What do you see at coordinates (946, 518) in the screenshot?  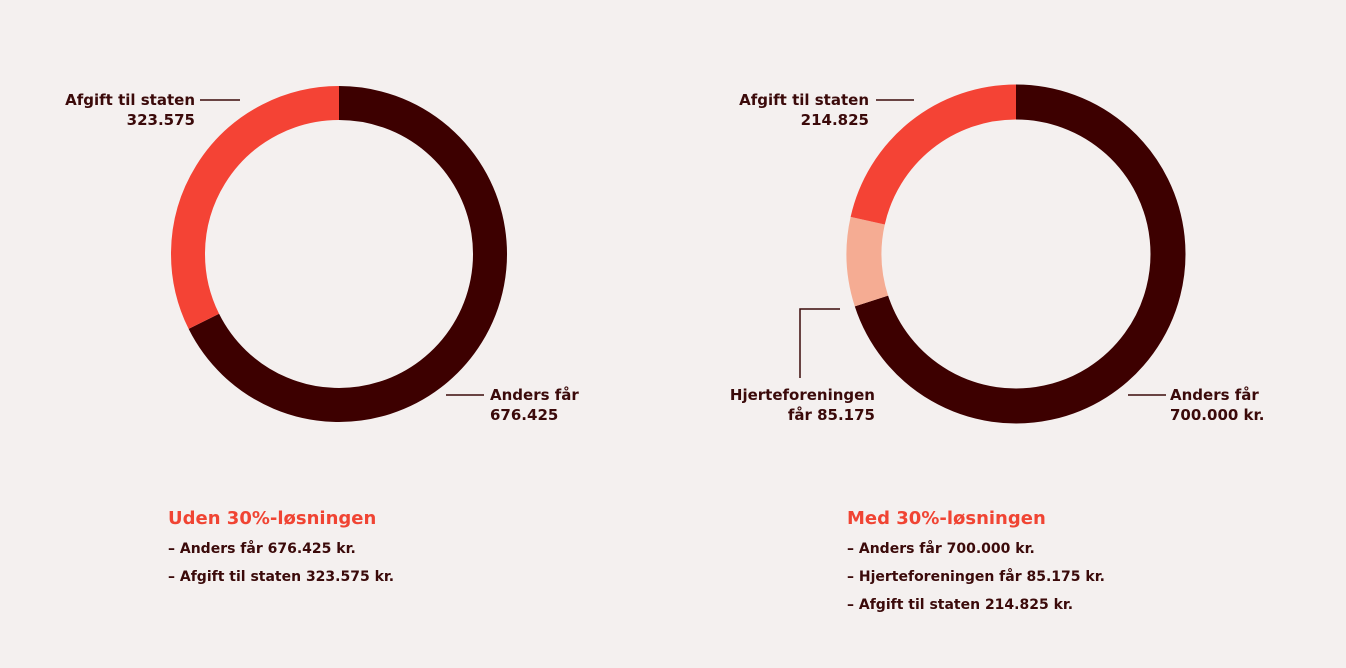 I see `summary-med-heading: Med 30%-løsningen` at bounding box center [946, 518].